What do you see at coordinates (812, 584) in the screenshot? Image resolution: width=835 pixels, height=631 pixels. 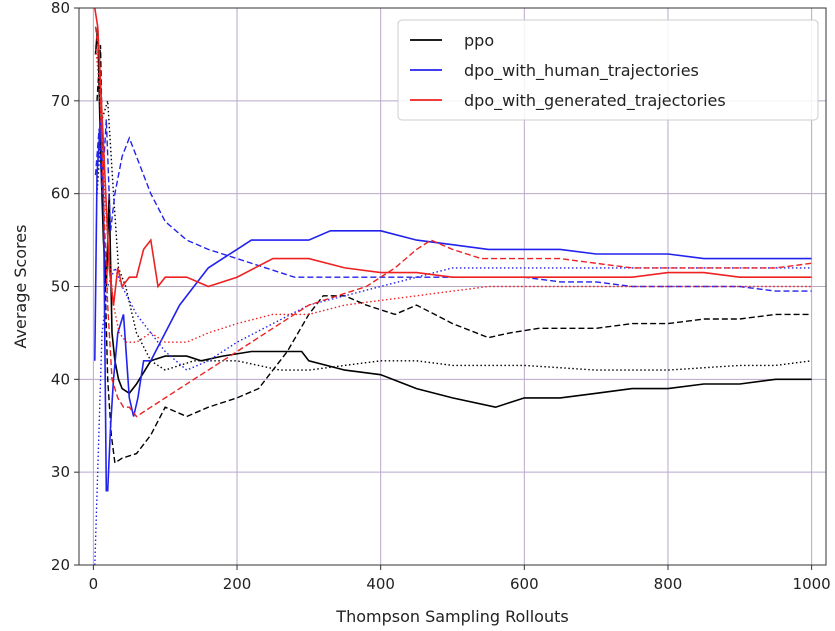 I see `x-tick-label: 1000` at bounding box center [812, 584].